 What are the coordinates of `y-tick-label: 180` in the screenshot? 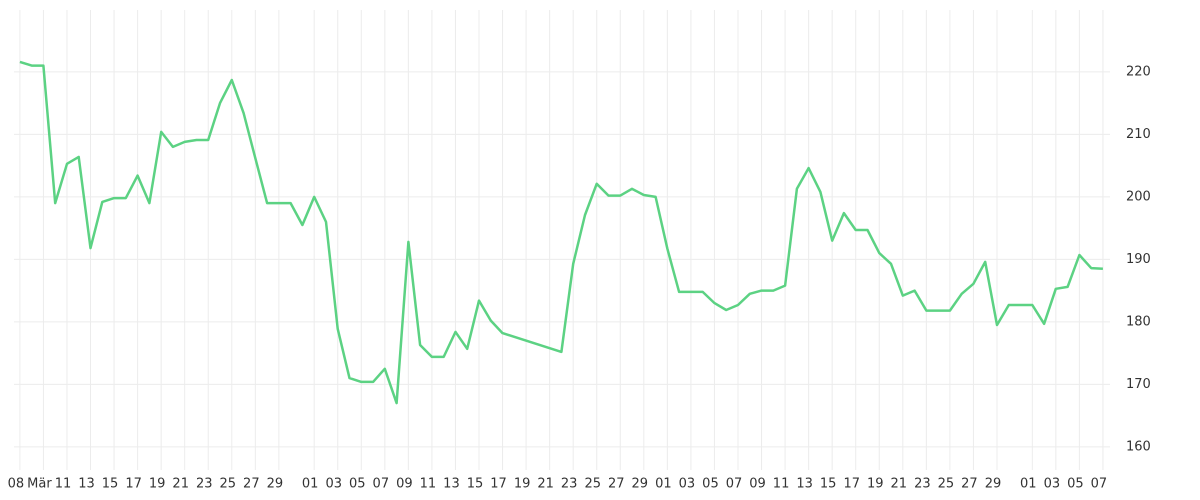 It's located at (1138, 321).